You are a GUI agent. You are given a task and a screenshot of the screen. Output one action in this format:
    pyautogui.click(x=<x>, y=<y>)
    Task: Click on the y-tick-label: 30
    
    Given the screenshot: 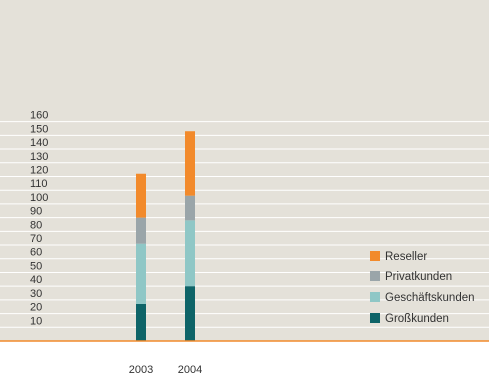 What is the action you would take?
    pyautogui.click(x=36, y=294)
    